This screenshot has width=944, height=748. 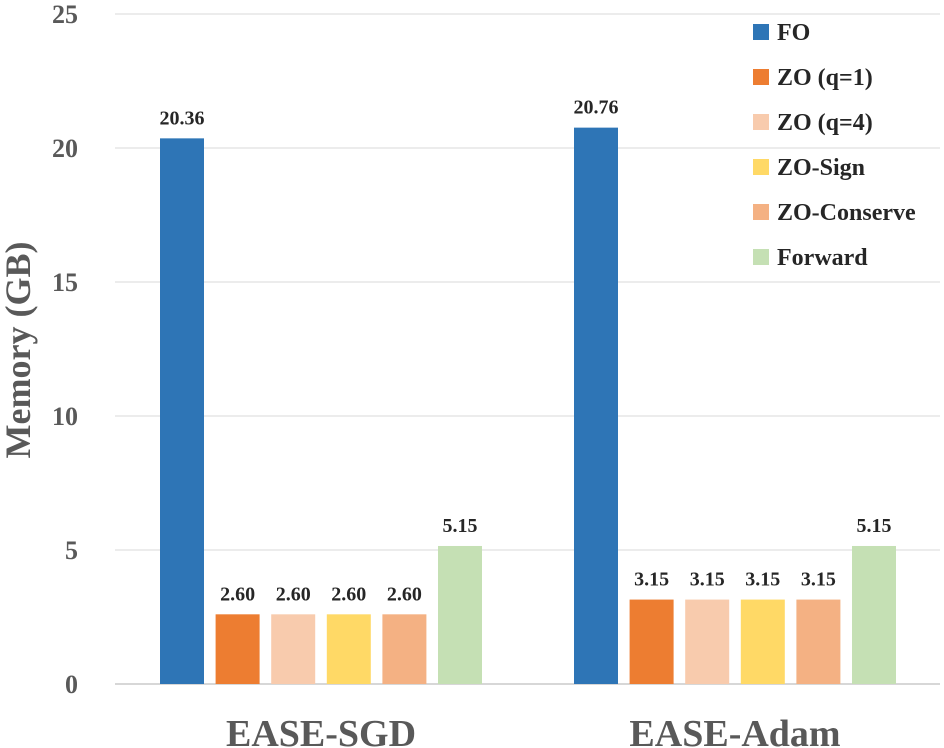 I want to click on data-label: 20.76, so click(x=596, y=108).